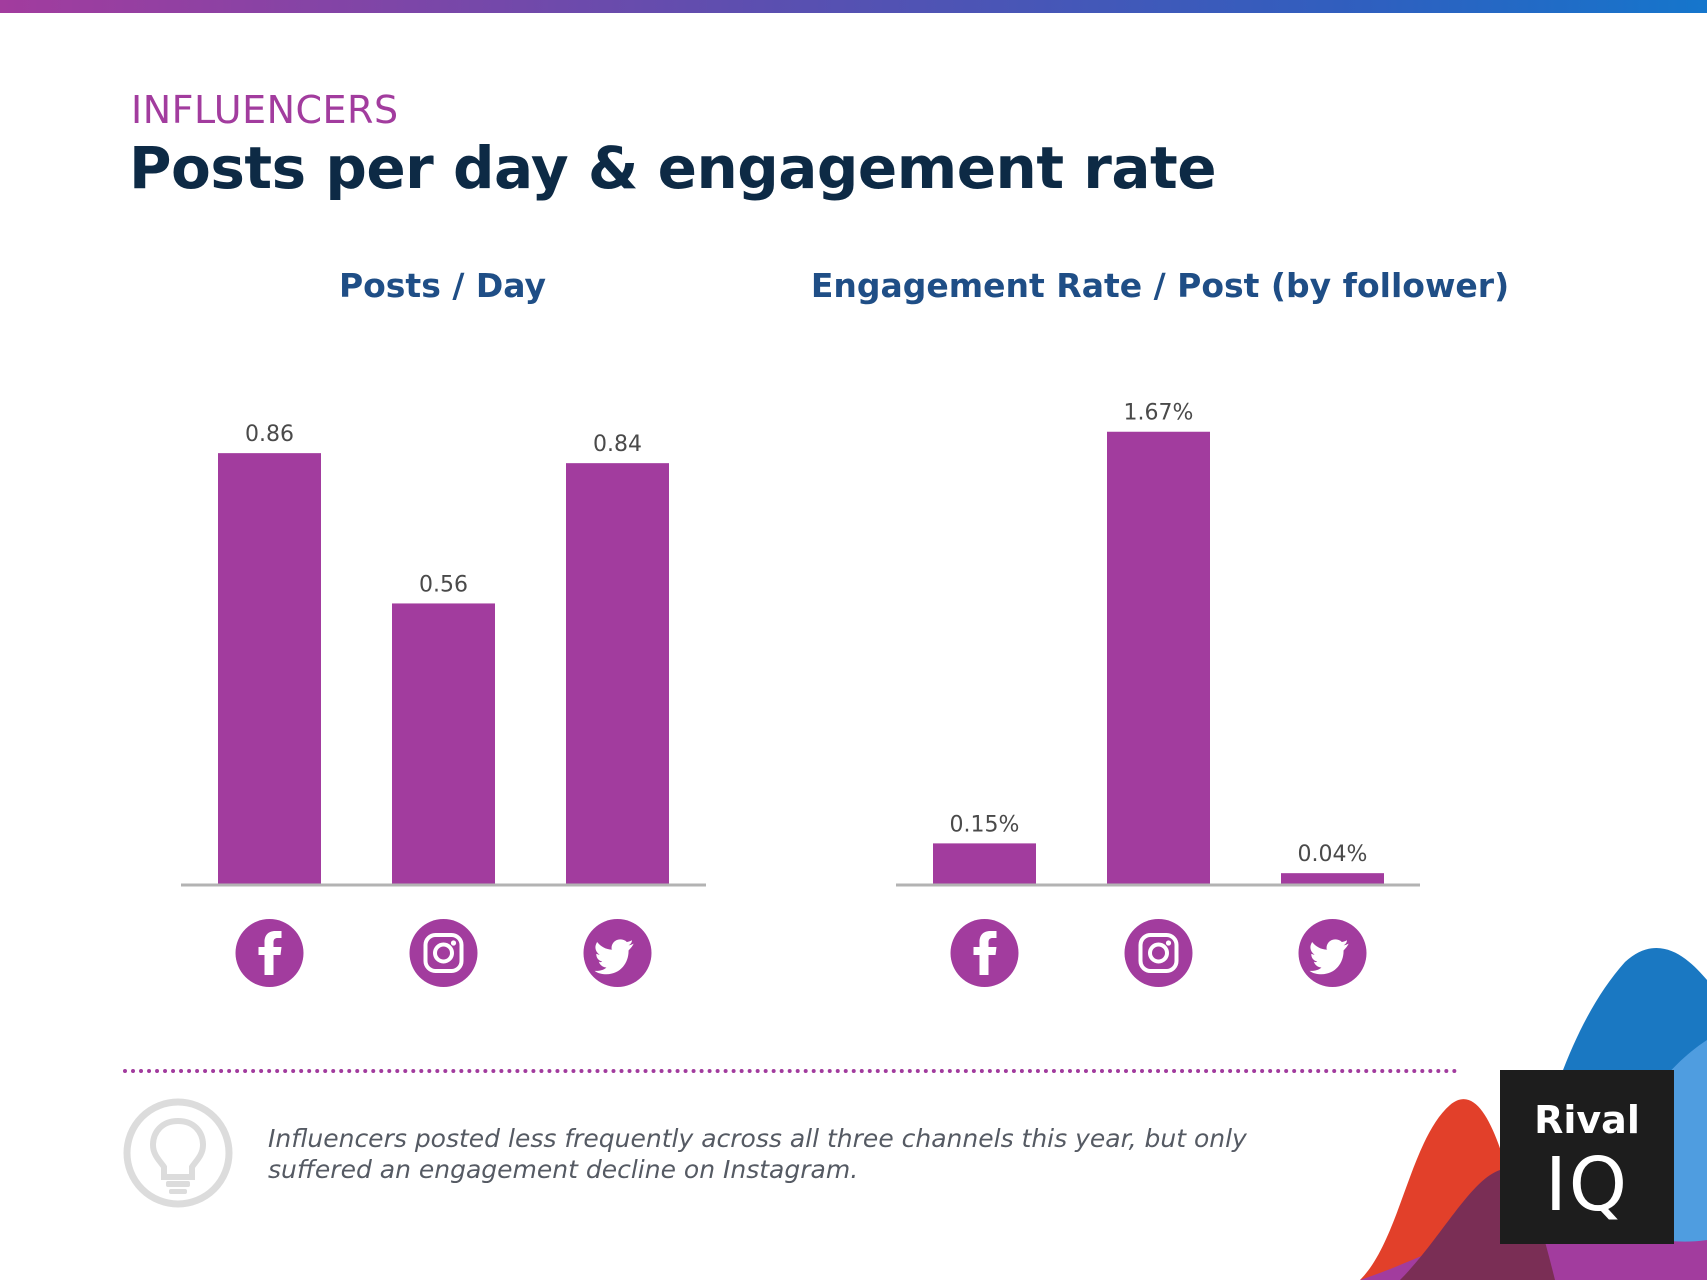 This screenshot has width=1707, height=1280. Describe the element at coordinates (1160, 285) in the screenshot. I see `chart-title-engagement-rate: Engagement Rate / Post (by follower)` at that location.